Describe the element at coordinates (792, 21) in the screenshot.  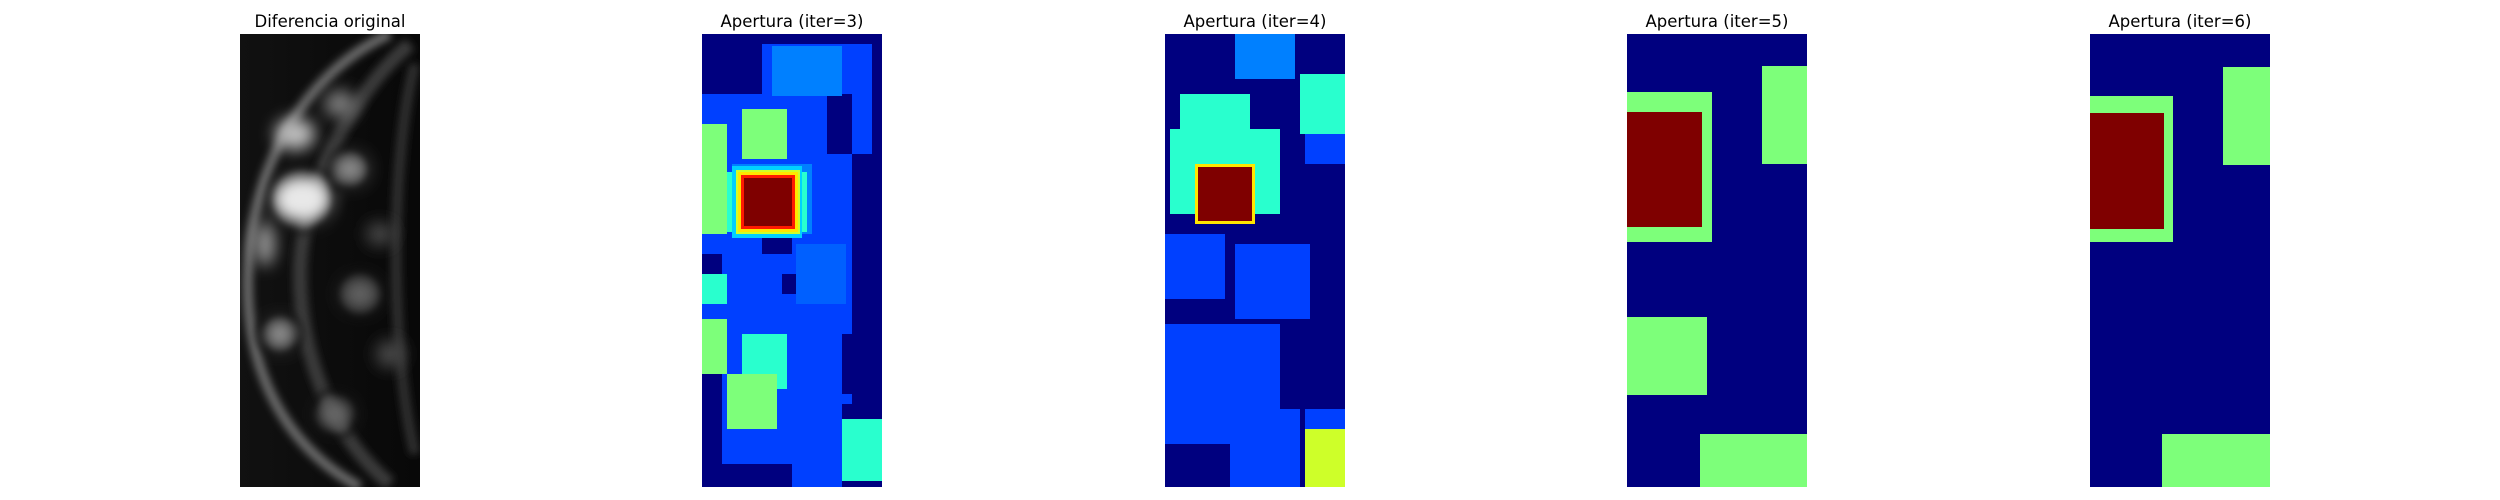
I see `panel-title: Apertura (iter=3)` at that location.